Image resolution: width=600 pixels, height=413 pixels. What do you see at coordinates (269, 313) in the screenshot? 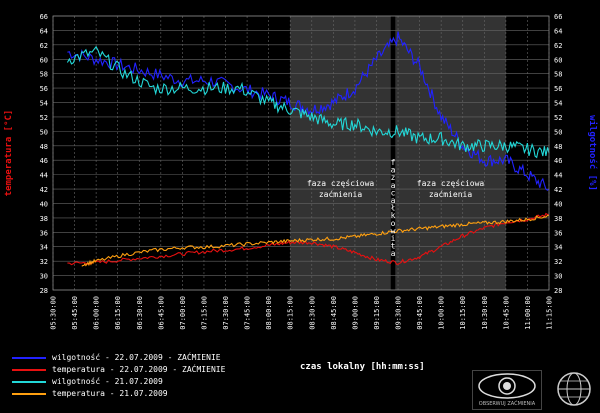
I see `x-tick-label: 08:00:00` at bounding box center [269, 313].